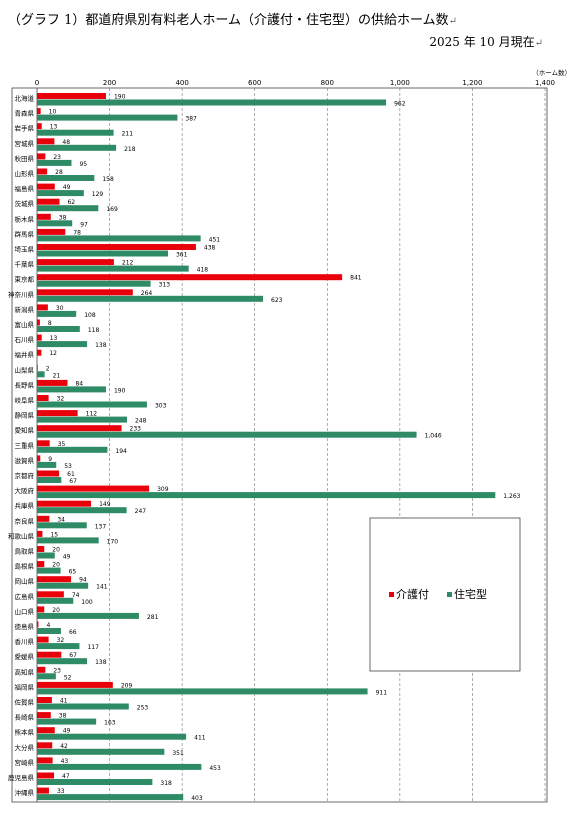 This screenshot has height=817, width=573. Describe the element at coordinates (68, 466) in the screenshot. I see `value-label-jutakugata: 53` at that location.